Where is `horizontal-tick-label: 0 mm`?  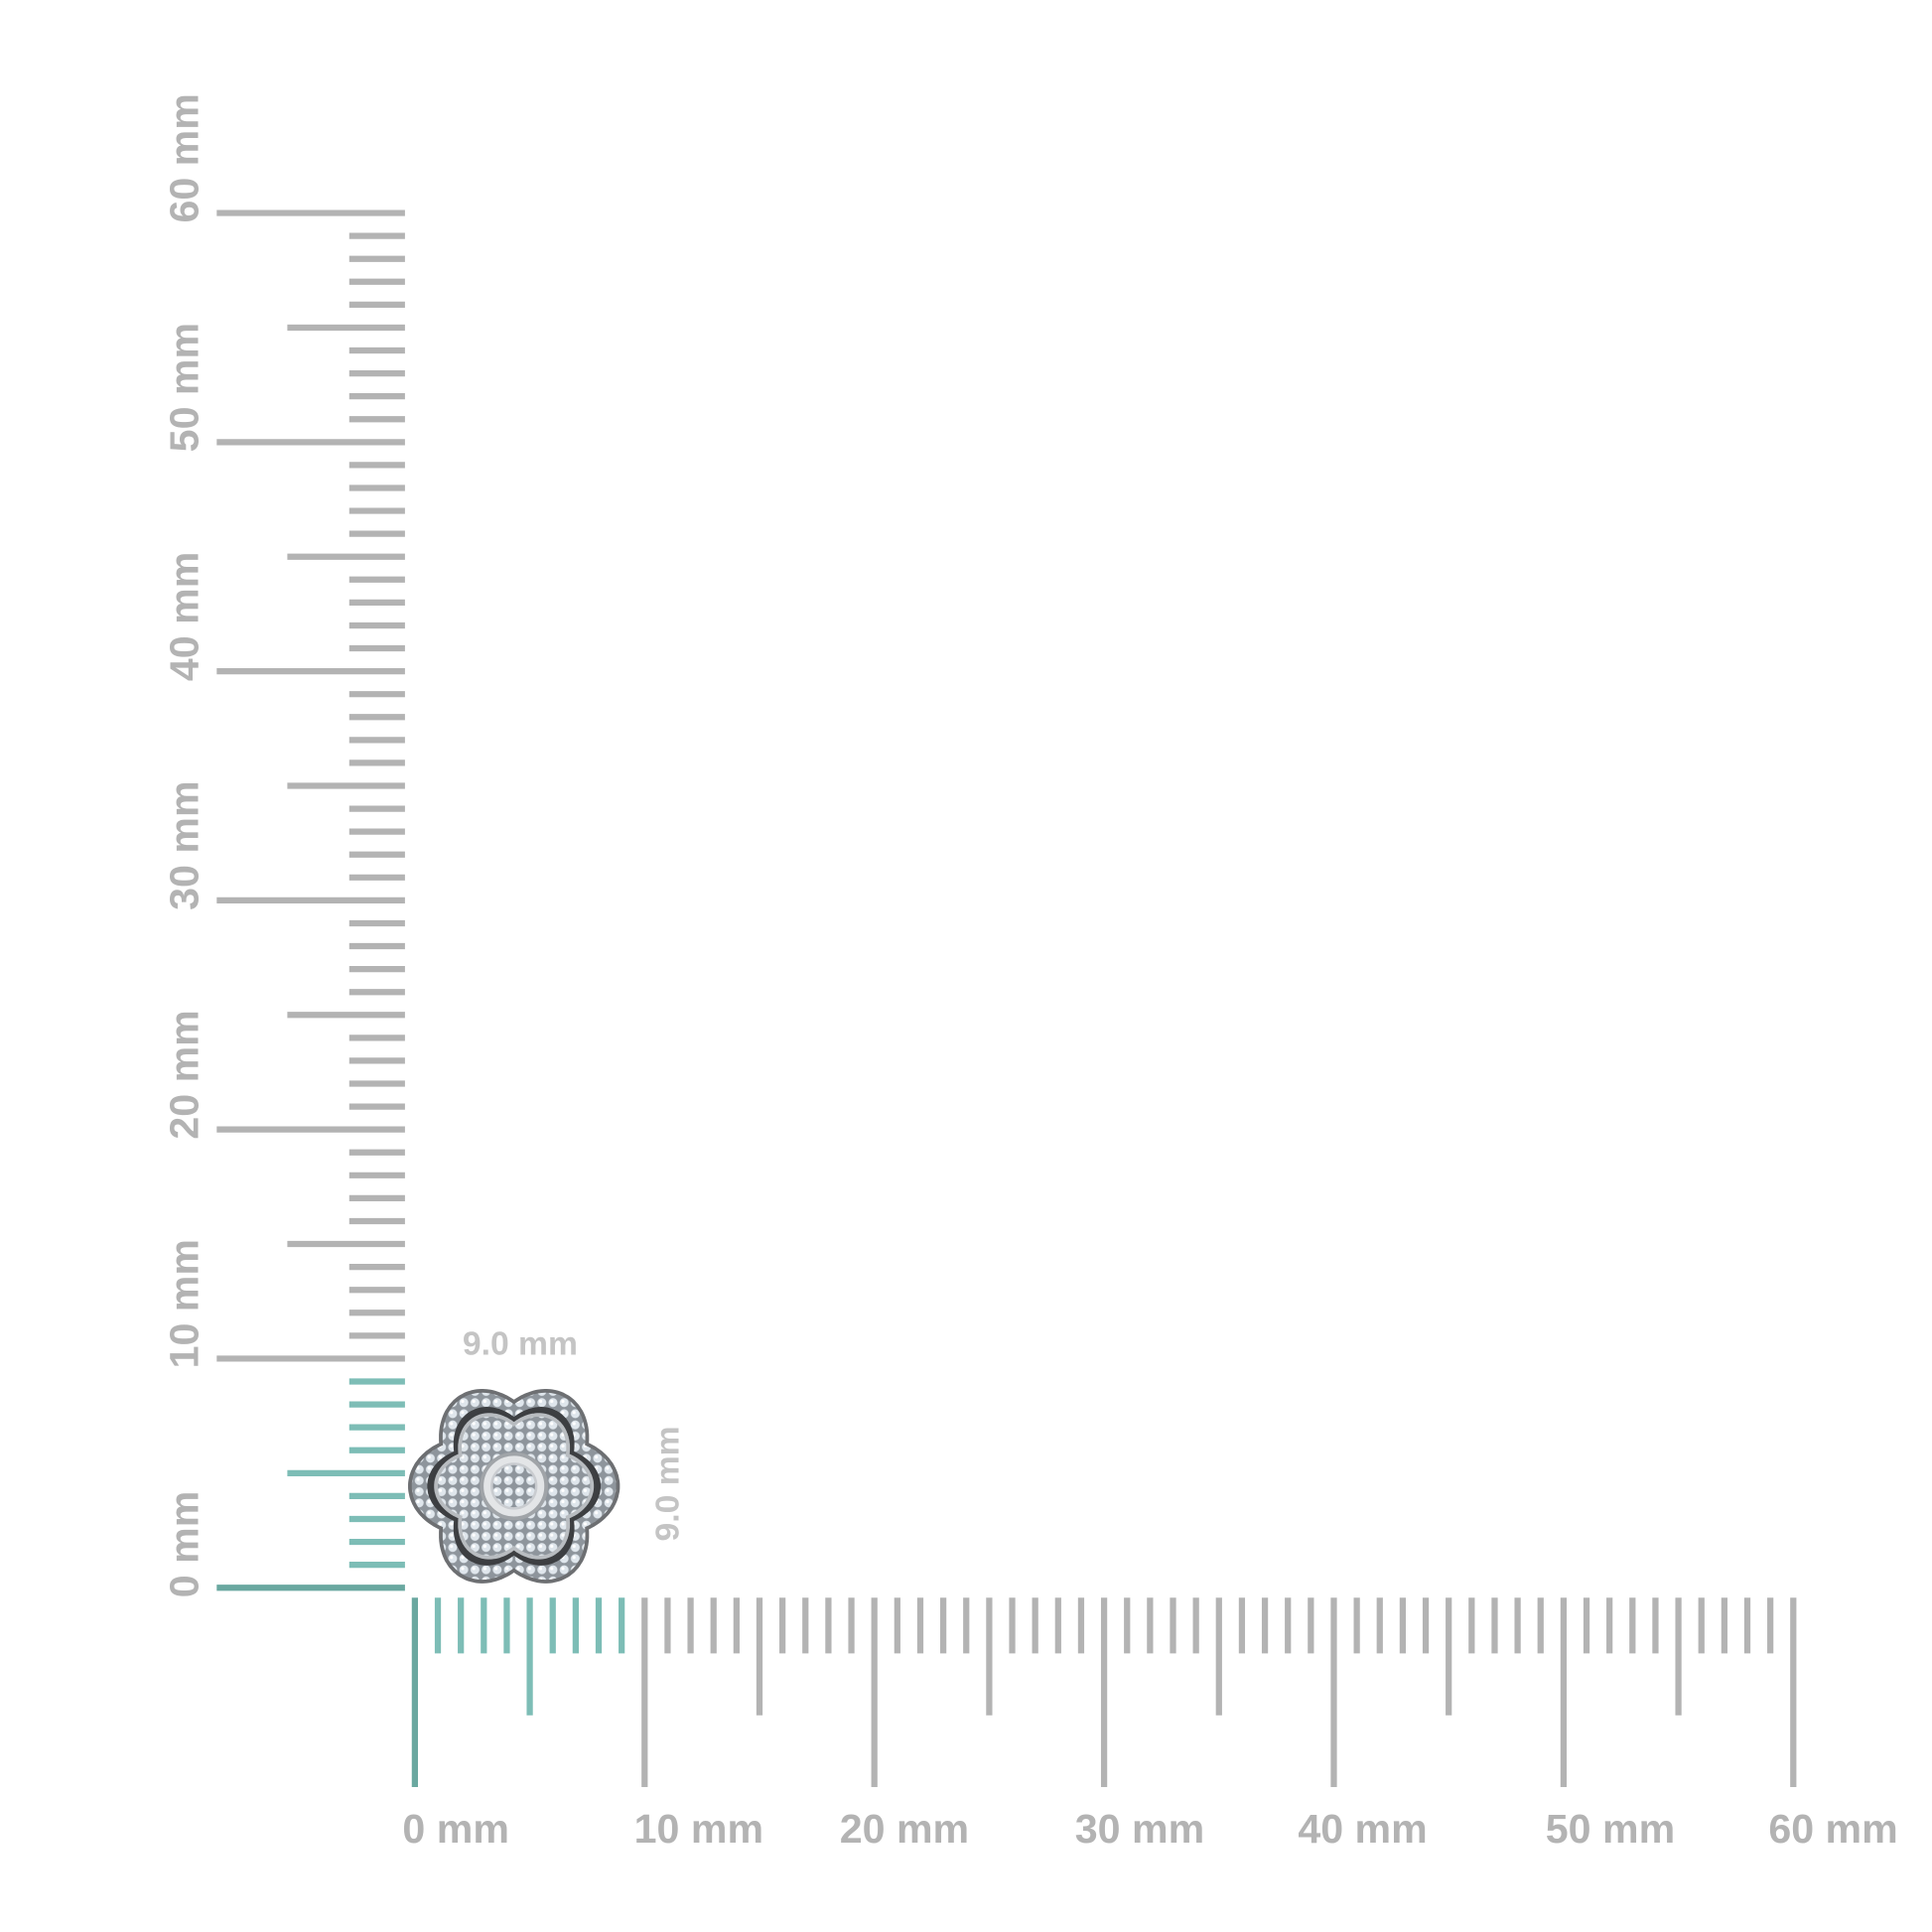
horizontal-tick-label: 0 mm is located at coordinates (456, 1829).